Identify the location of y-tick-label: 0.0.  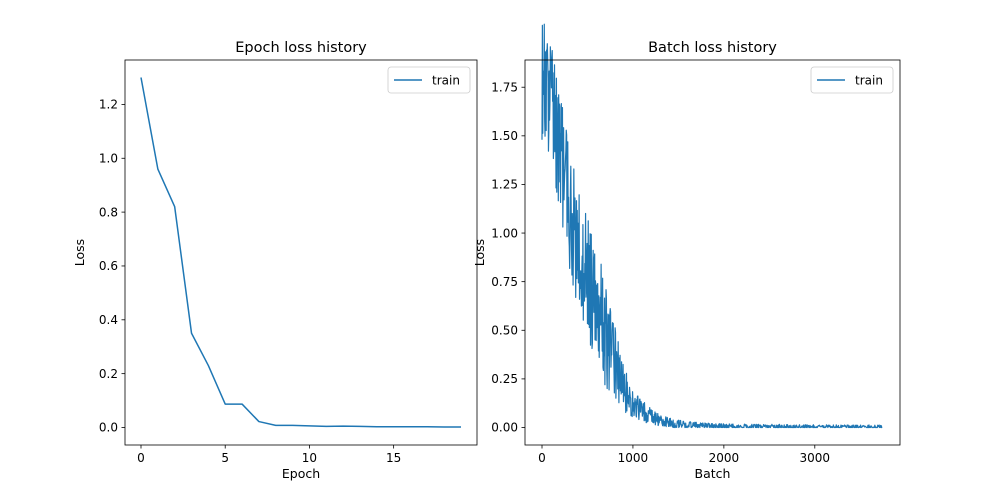
(108, 428).